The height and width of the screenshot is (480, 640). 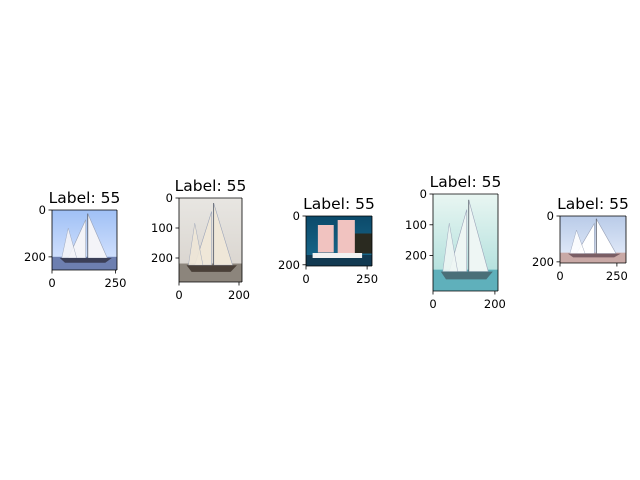 I want to click on subplot-2: 0 200 0 100 200 Label: 55, so click(x=200, y=239).